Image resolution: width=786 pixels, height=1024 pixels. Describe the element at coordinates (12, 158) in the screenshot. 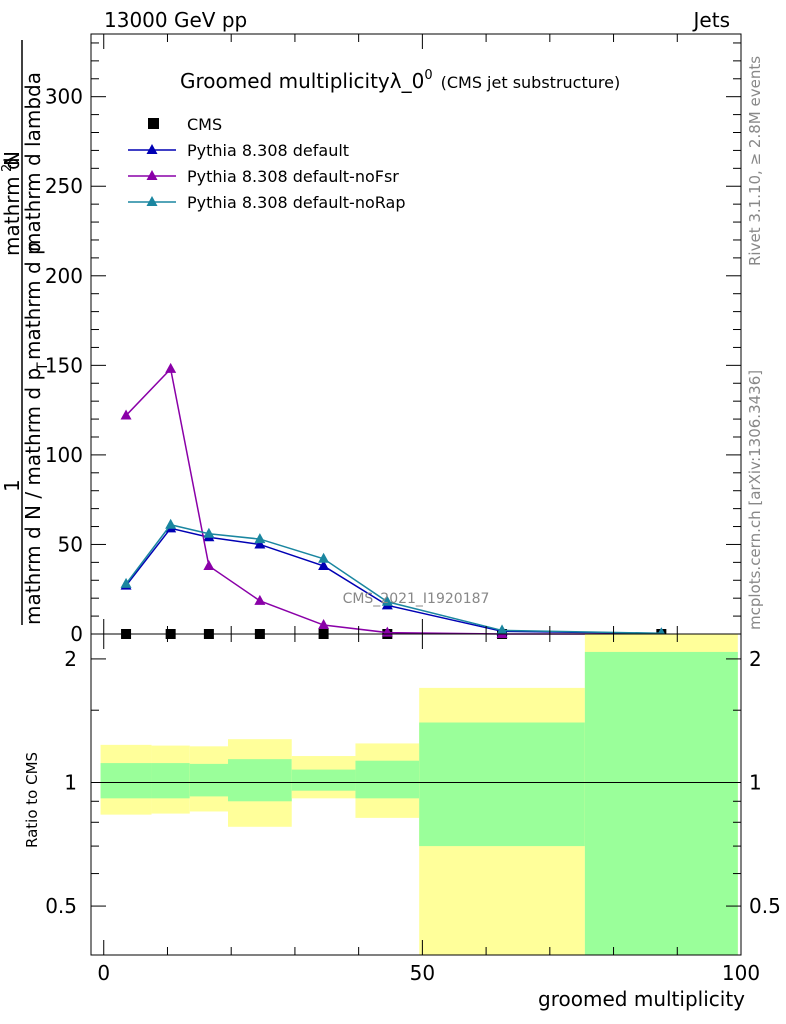

I see `y-label-n: N` at that location.